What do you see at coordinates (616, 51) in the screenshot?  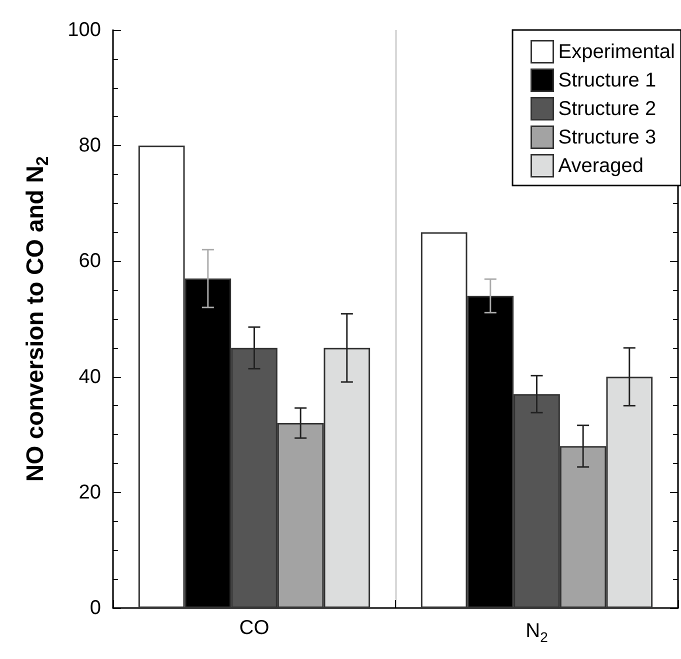 I see `legend-label: Experimental` at bounding box center [616, 51].